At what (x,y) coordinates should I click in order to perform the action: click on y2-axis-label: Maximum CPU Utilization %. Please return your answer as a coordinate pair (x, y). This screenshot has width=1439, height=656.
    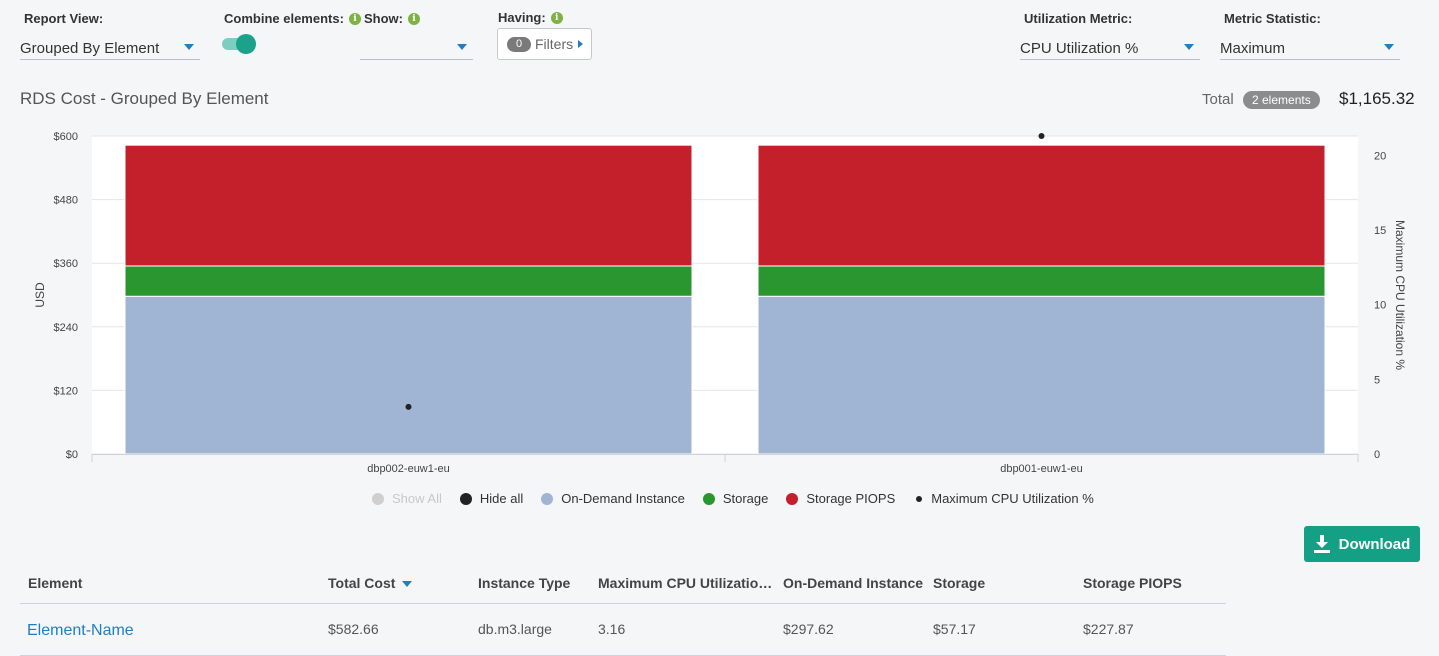
    Looking at the image, I should click on (1400, 295).